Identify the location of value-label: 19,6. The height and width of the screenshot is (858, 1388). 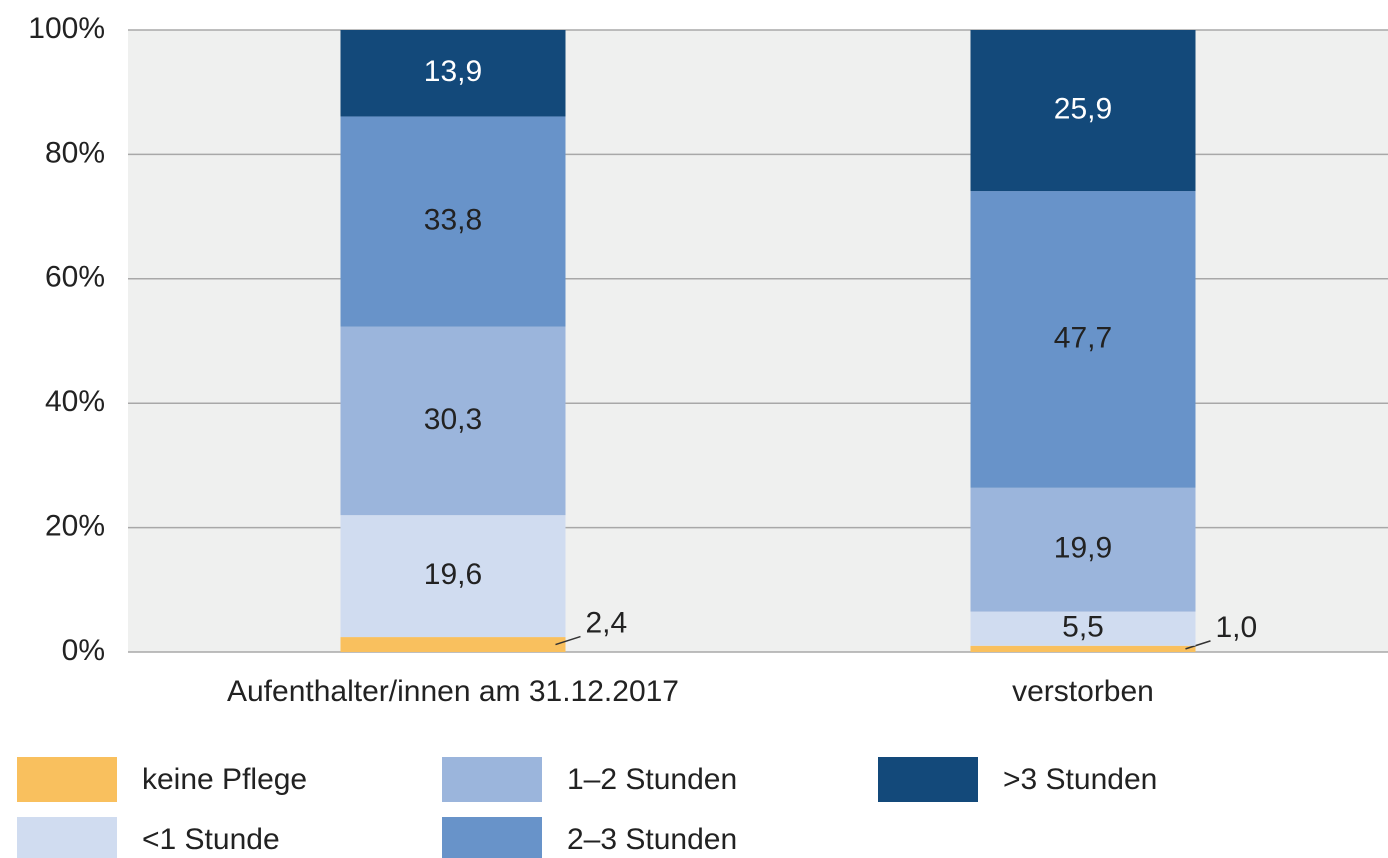
(453, 574).